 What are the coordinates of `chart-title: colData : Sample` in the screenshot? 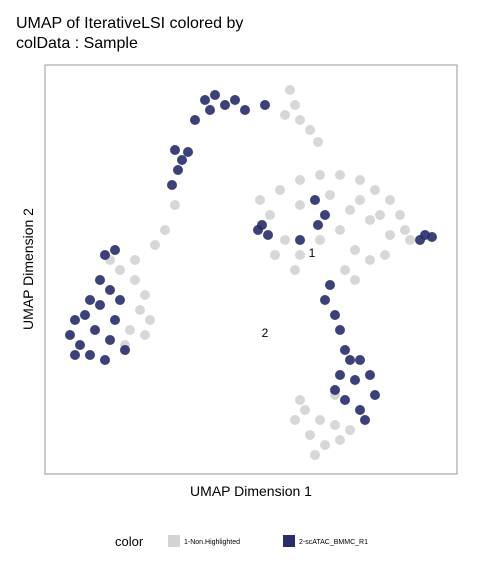 It's located at (77, 43).